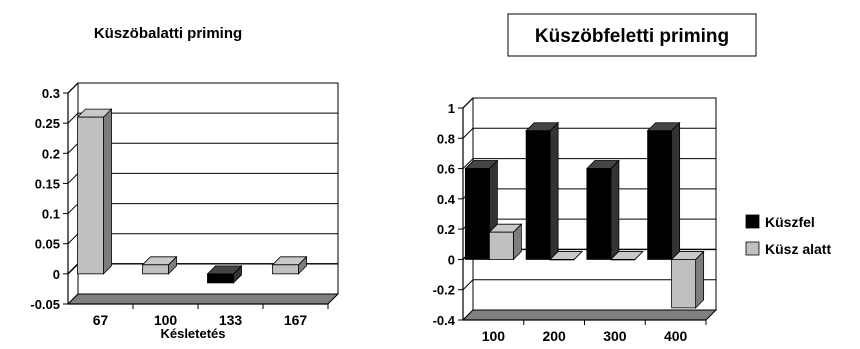 The image size is (860, 349). What do you see at coordinates (446, 169) in the screenshot?
I see `y-tick-label: 0.6` at bounding box center [446, 169].